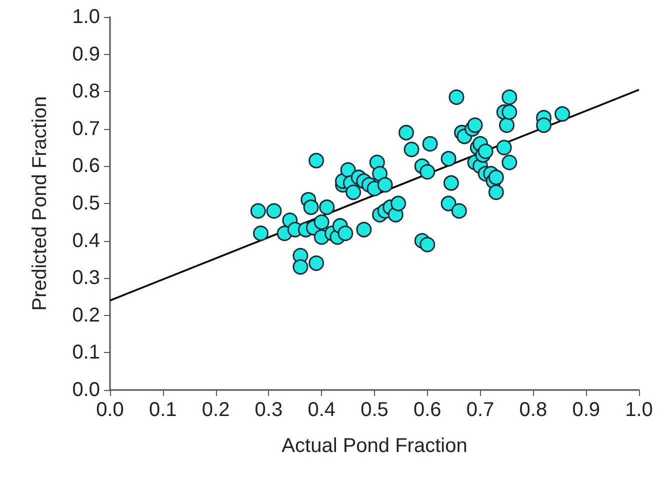 The width and height of the screenshot is (665, 482). Describe the element at coordinates (86, 129) in the screenshot. I see `y-tick-label: 0.7` at that location.